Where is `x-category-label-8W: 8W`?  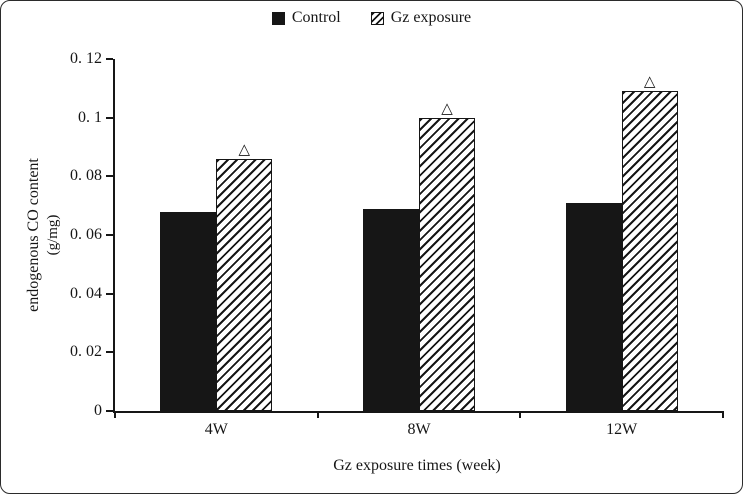 x-category-label-8W: 8W is located at coordinates (419, 429).